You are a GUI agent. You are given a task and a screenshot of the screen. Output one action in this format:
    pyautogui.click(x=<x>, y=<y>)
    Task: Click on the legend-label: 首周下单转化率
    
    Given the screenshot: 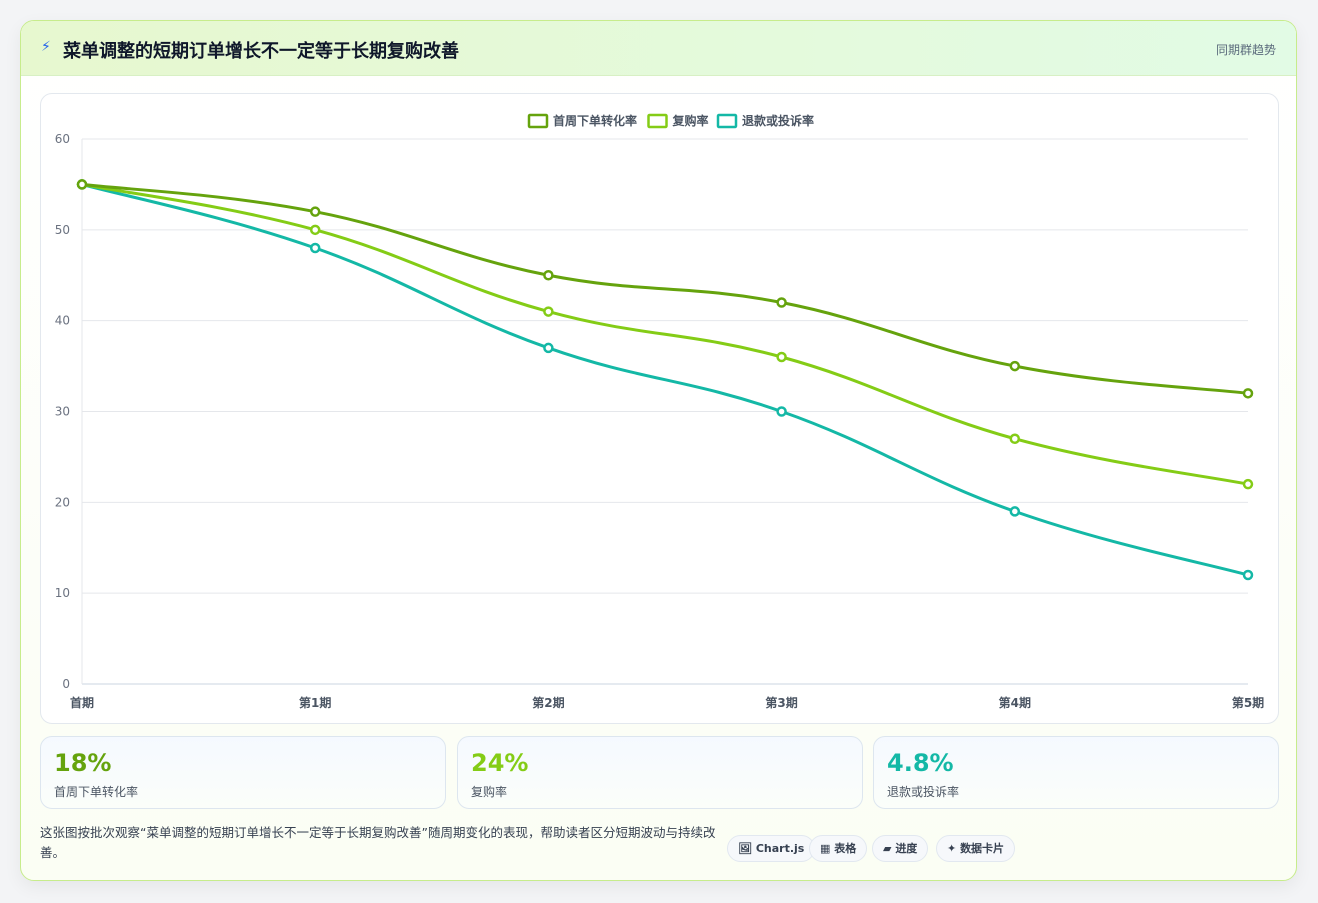 What is the action you would take?
    pyautogui.click(x=595, y=120)
    